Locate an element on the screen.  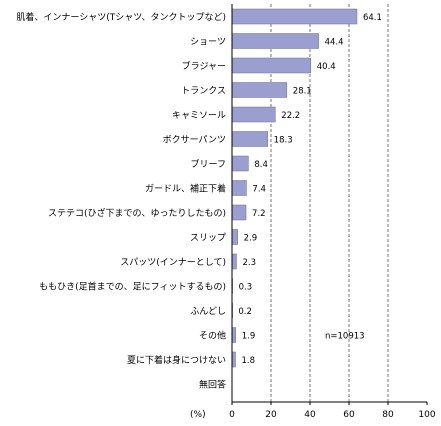
category-label: ボクサーパンツ is located at coordinates (194, 140).